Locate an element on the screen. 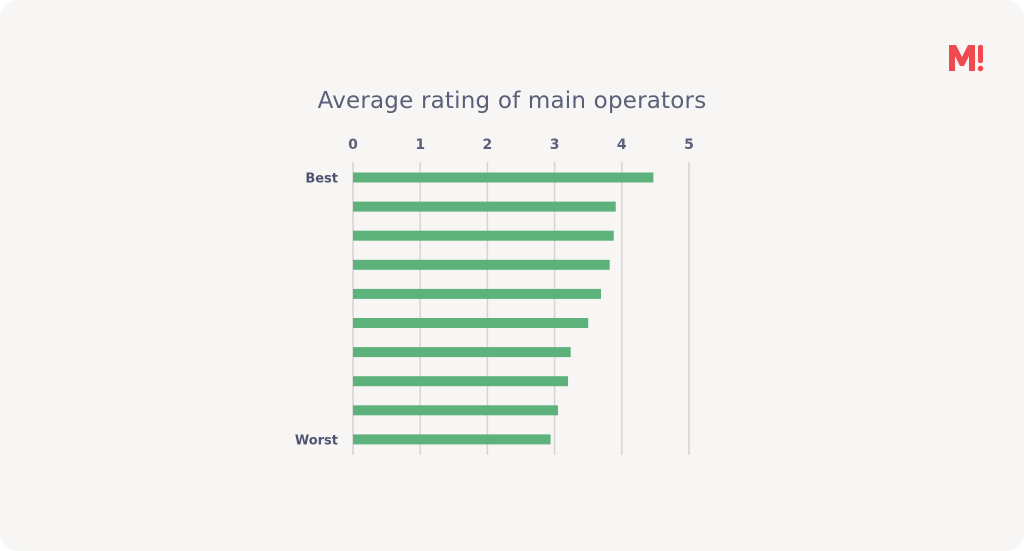  brand-logo: M! is located at coordinates (966, 58).